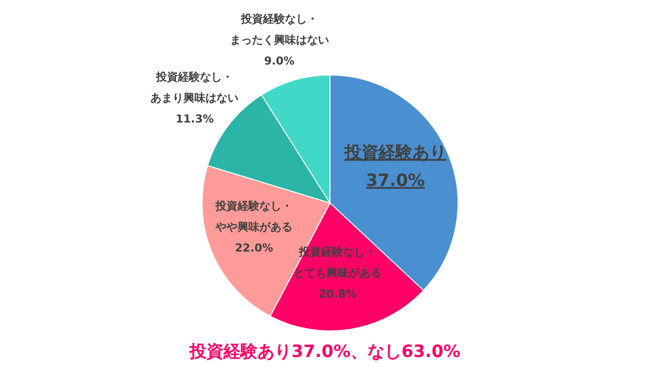 The height and width of the screenshot is (367, 650). Describe the element at coordinates (253, 216) in the screenshot. I see `slice-label: 投資経験なし・やや興味がある` at that location.